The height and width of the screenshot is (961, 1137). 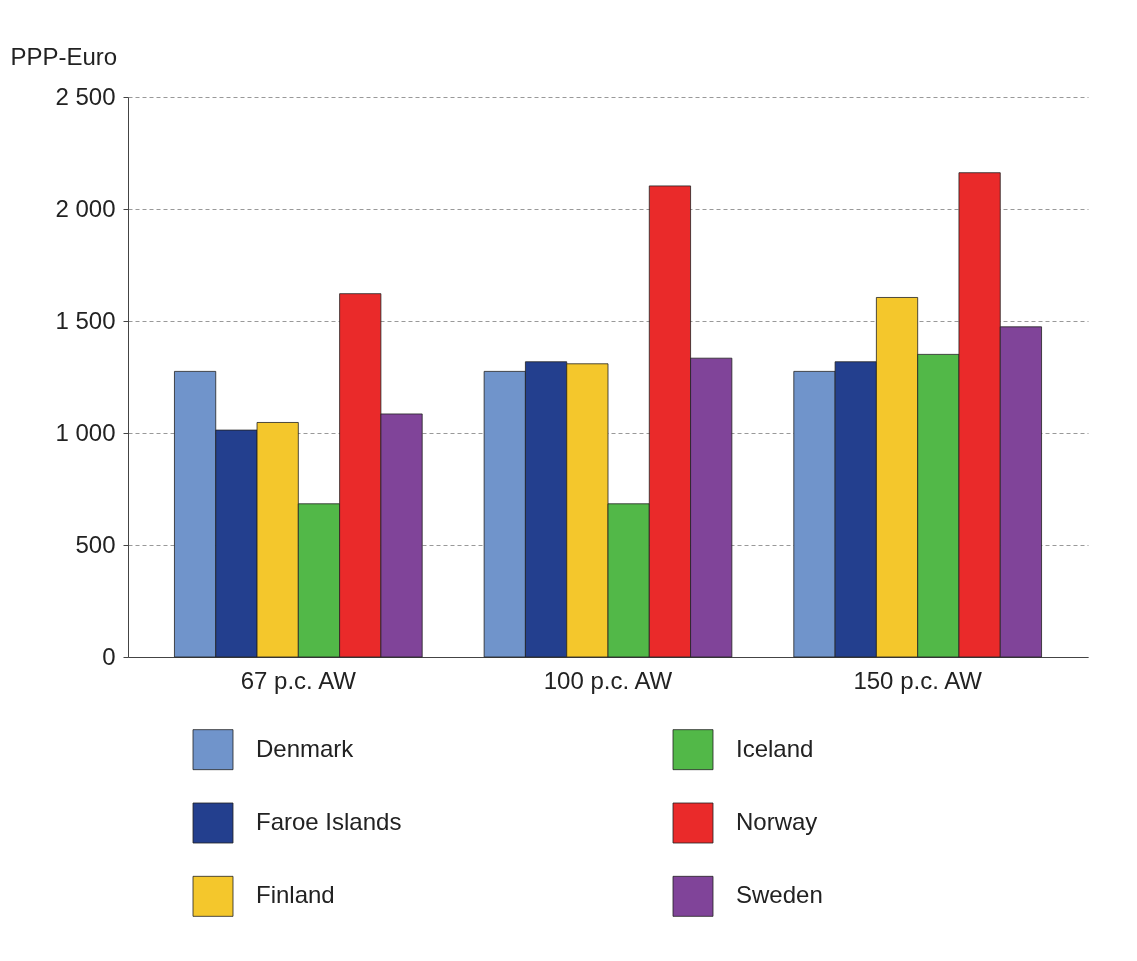 What do you see at coordinates (608, 680) in the screenshot?
I see `x-tick-label: 100 p.c. AW` at bounding box center [608, 680].